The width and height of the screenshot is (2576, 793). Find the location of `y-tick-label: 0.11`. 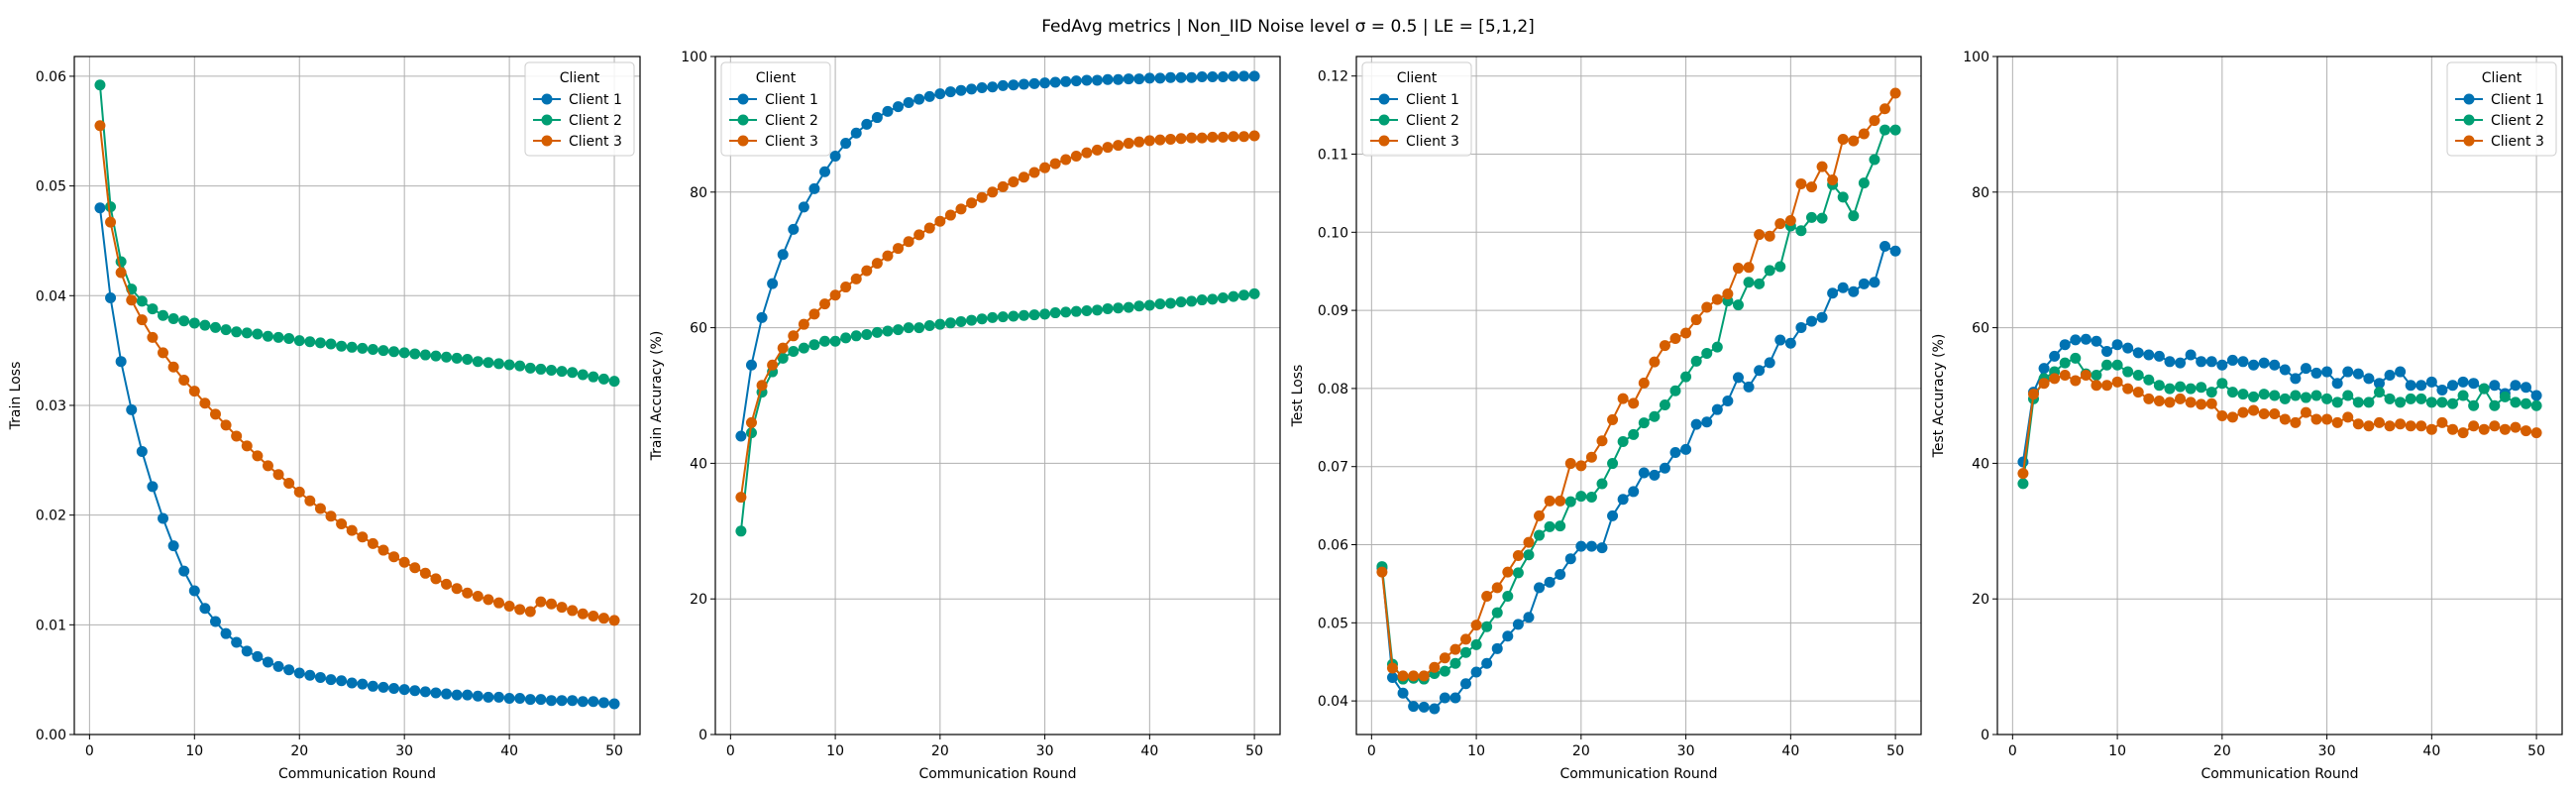

y-tick-label: 0.11 is located at coordinates (1333, 156).